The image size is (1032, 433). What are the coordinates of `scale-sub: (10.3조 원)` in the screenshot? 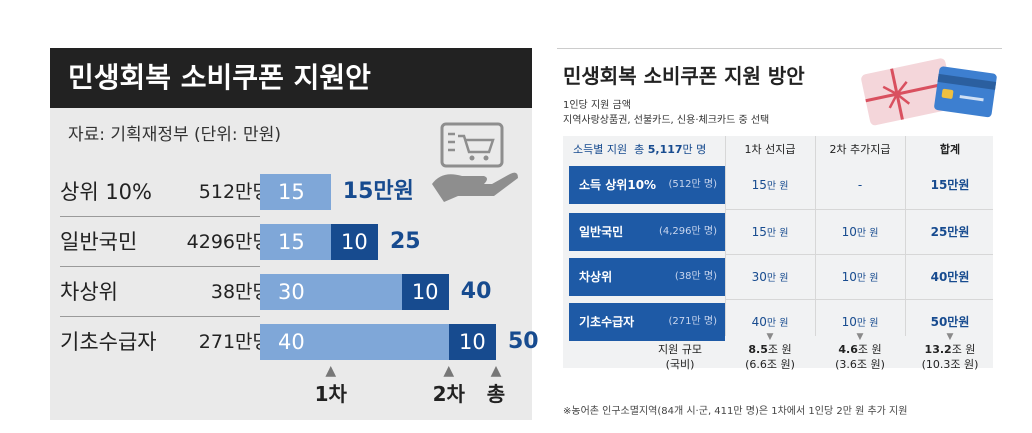 It's located at (950, 364).